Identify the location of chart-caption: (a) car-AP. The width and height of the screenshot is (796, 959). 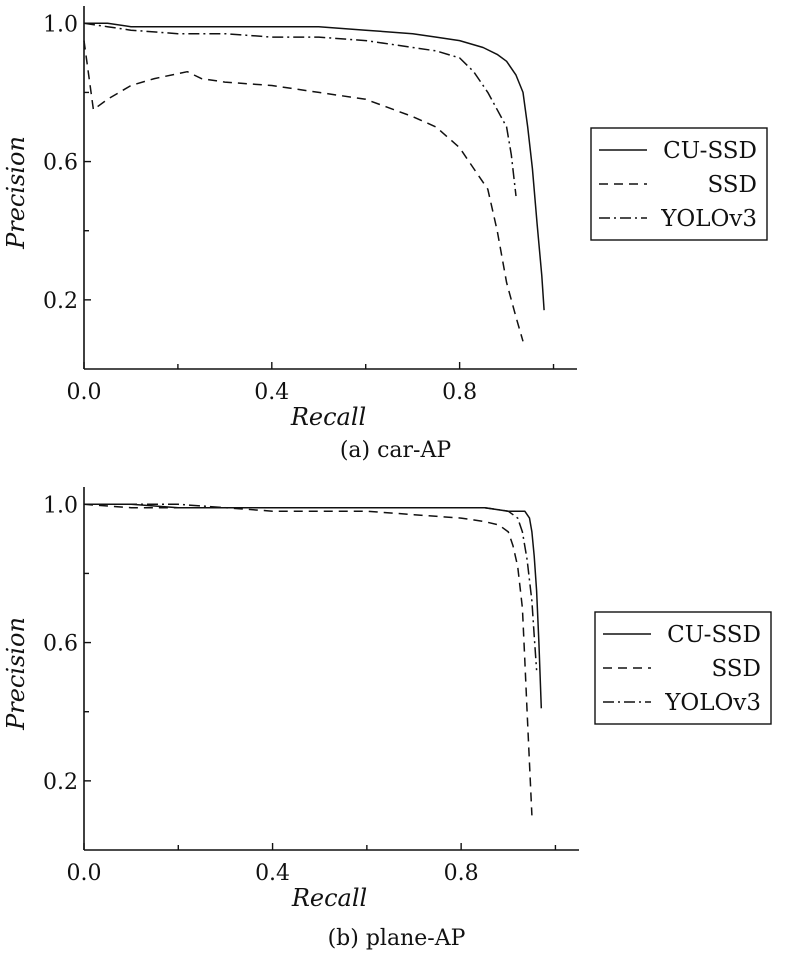
(396, 450).